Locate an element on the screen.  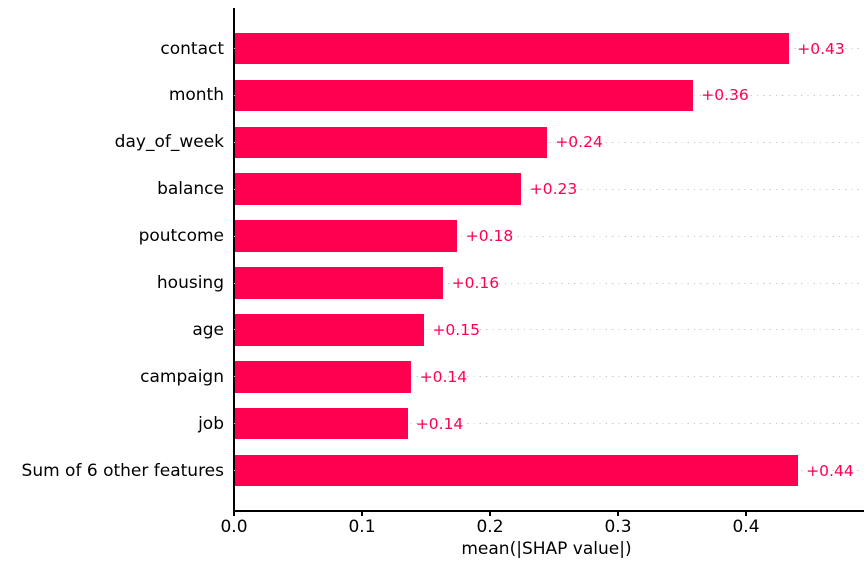
ytick-label: housing is located at coordinates (190, 283).